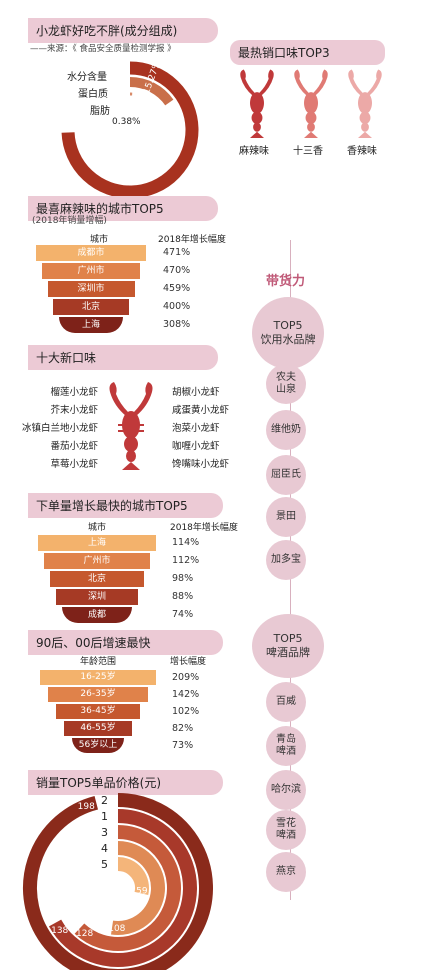  What do you see at coordinates (104, 832) in the screenshot?
I see `price-category-label: 3` at bounding box center [104, 832].